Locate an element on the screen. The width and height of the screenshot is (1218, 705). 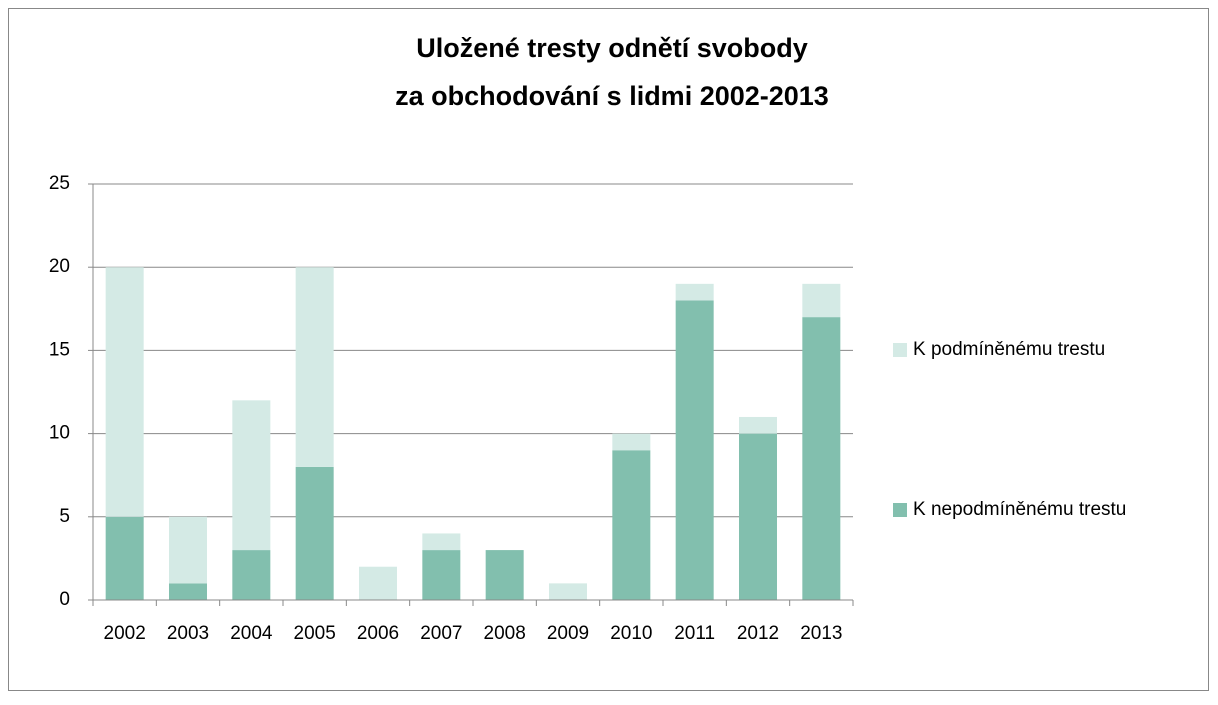
x-tick-label: 2011 is located at coordinates (694, 633).